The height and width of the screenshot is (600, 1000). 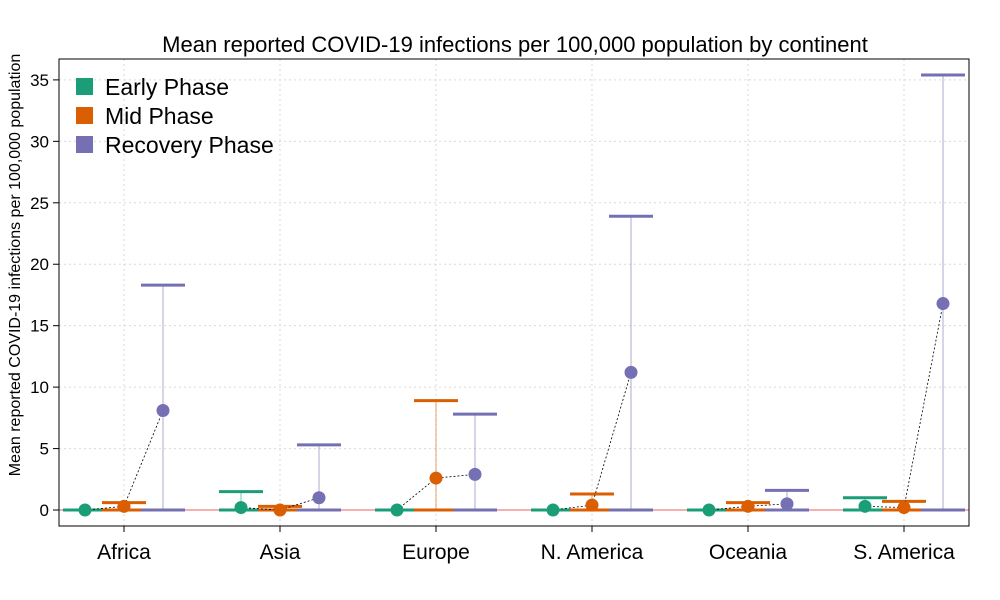 What do you see at coordinates (44, 510) in the screenshot?
I see `y-tick-label: 0` at bounding box center [44, 510].